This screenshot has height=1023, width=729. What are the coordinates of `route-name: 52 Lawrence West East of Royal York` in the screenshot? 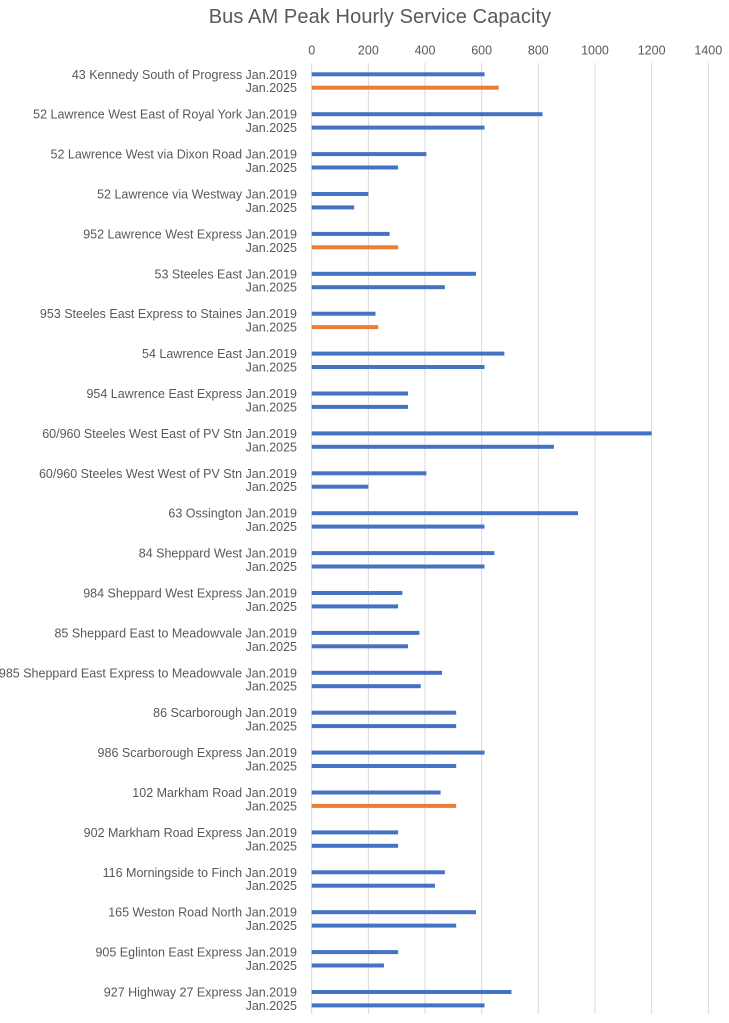 It's located at (138, 115).